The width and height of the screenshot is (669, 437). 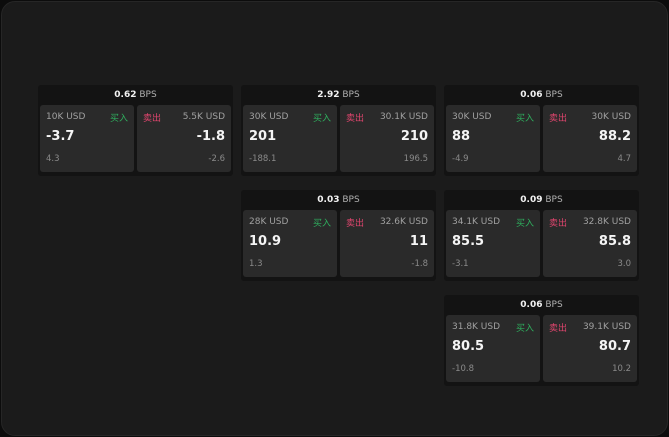 What do you see at coordinates (493, 138) in the screenshot?
I see `buy-quote-button: 30K USD 买入 88 -4.9` at bounding box center [493, 138].